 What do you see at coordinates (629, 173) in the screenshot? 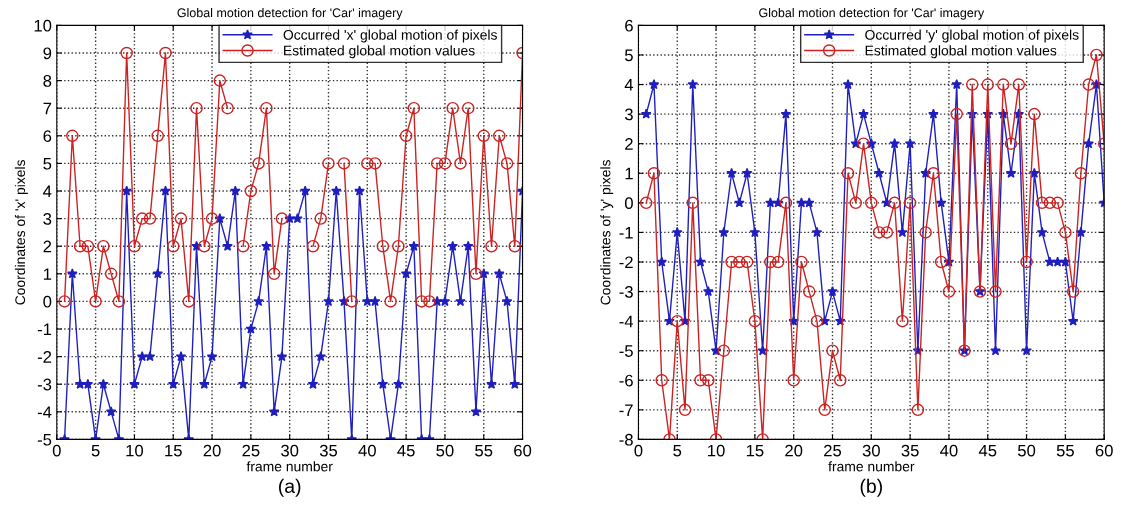
I see `y-tick-label: 1` at bounding box center [629, 173].